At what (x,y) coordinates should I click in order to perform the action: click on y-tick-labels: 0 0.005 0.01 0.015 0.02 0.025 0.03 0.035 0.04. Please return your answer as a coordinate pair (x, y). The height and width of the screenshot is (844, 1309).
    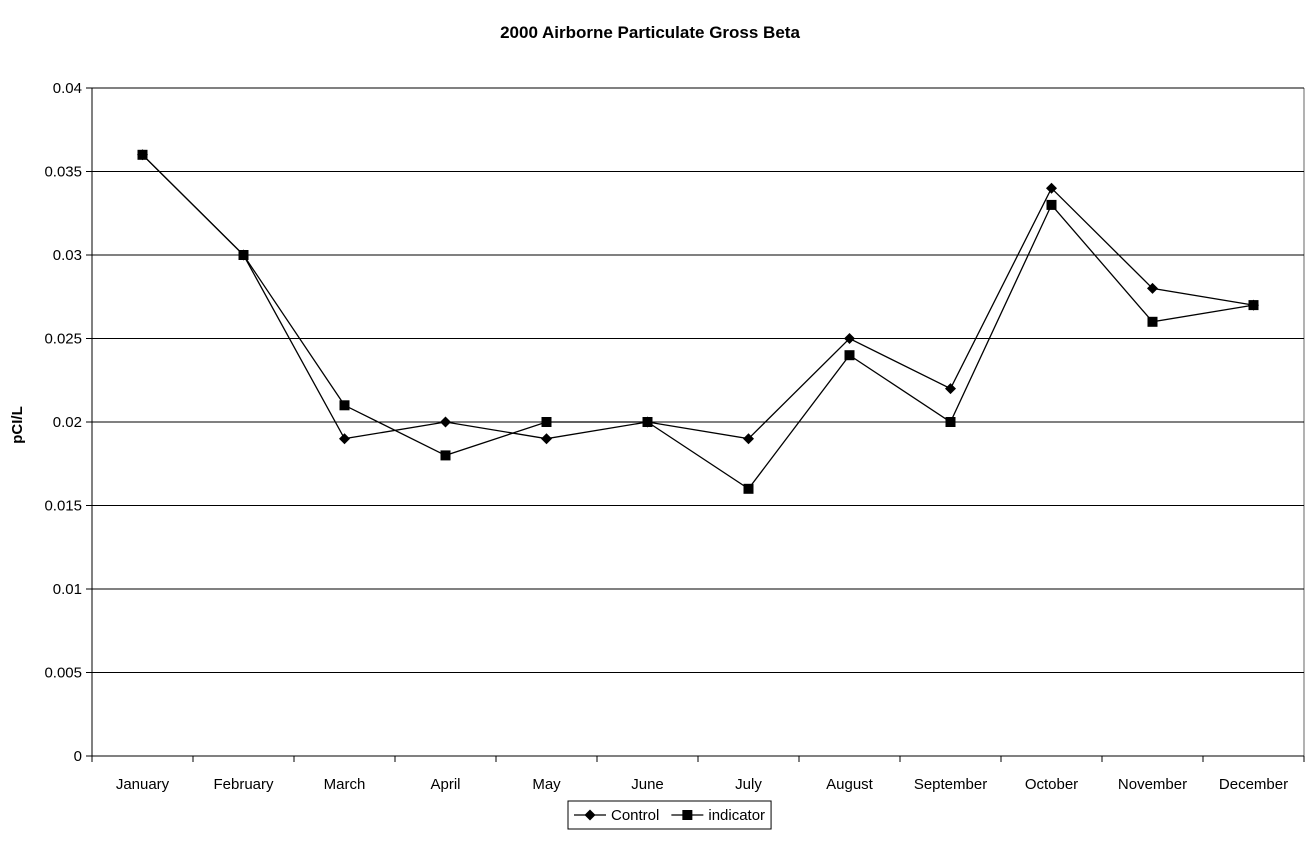
    Looking at the image, I should click on (63, 422).